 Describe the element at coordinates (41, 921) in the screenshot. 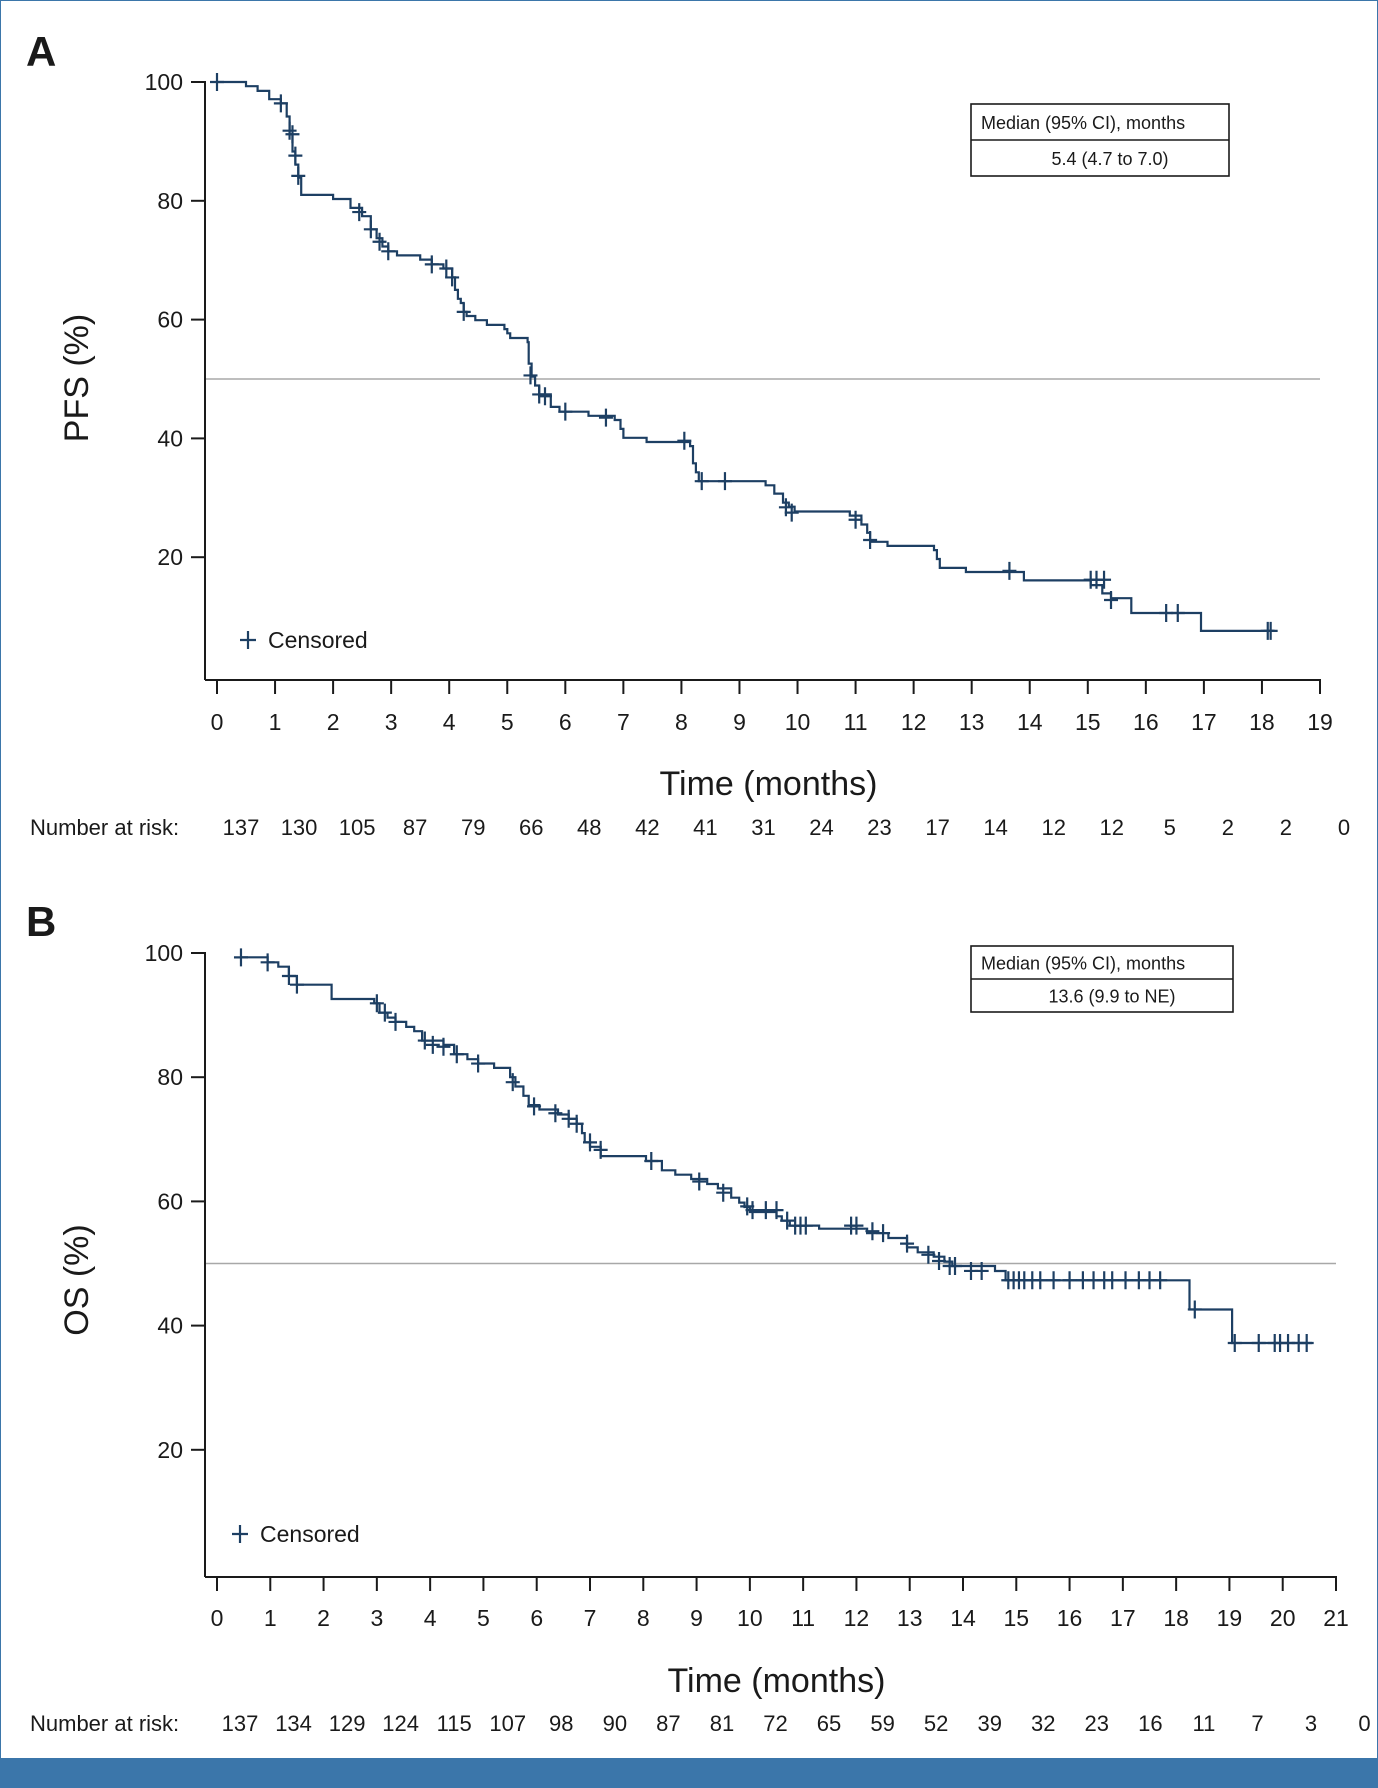

I see `panel-label-b: B` at that location.